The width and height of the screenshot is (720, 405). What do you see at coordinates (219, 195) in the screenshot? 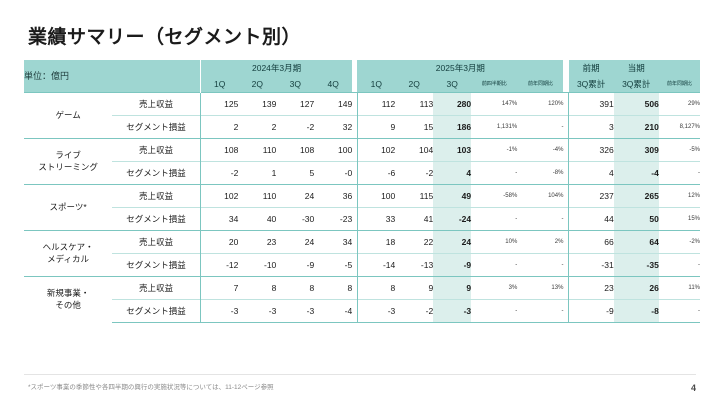
I see `cell-fy24-q1: 102` at bounding box center [219, 195].